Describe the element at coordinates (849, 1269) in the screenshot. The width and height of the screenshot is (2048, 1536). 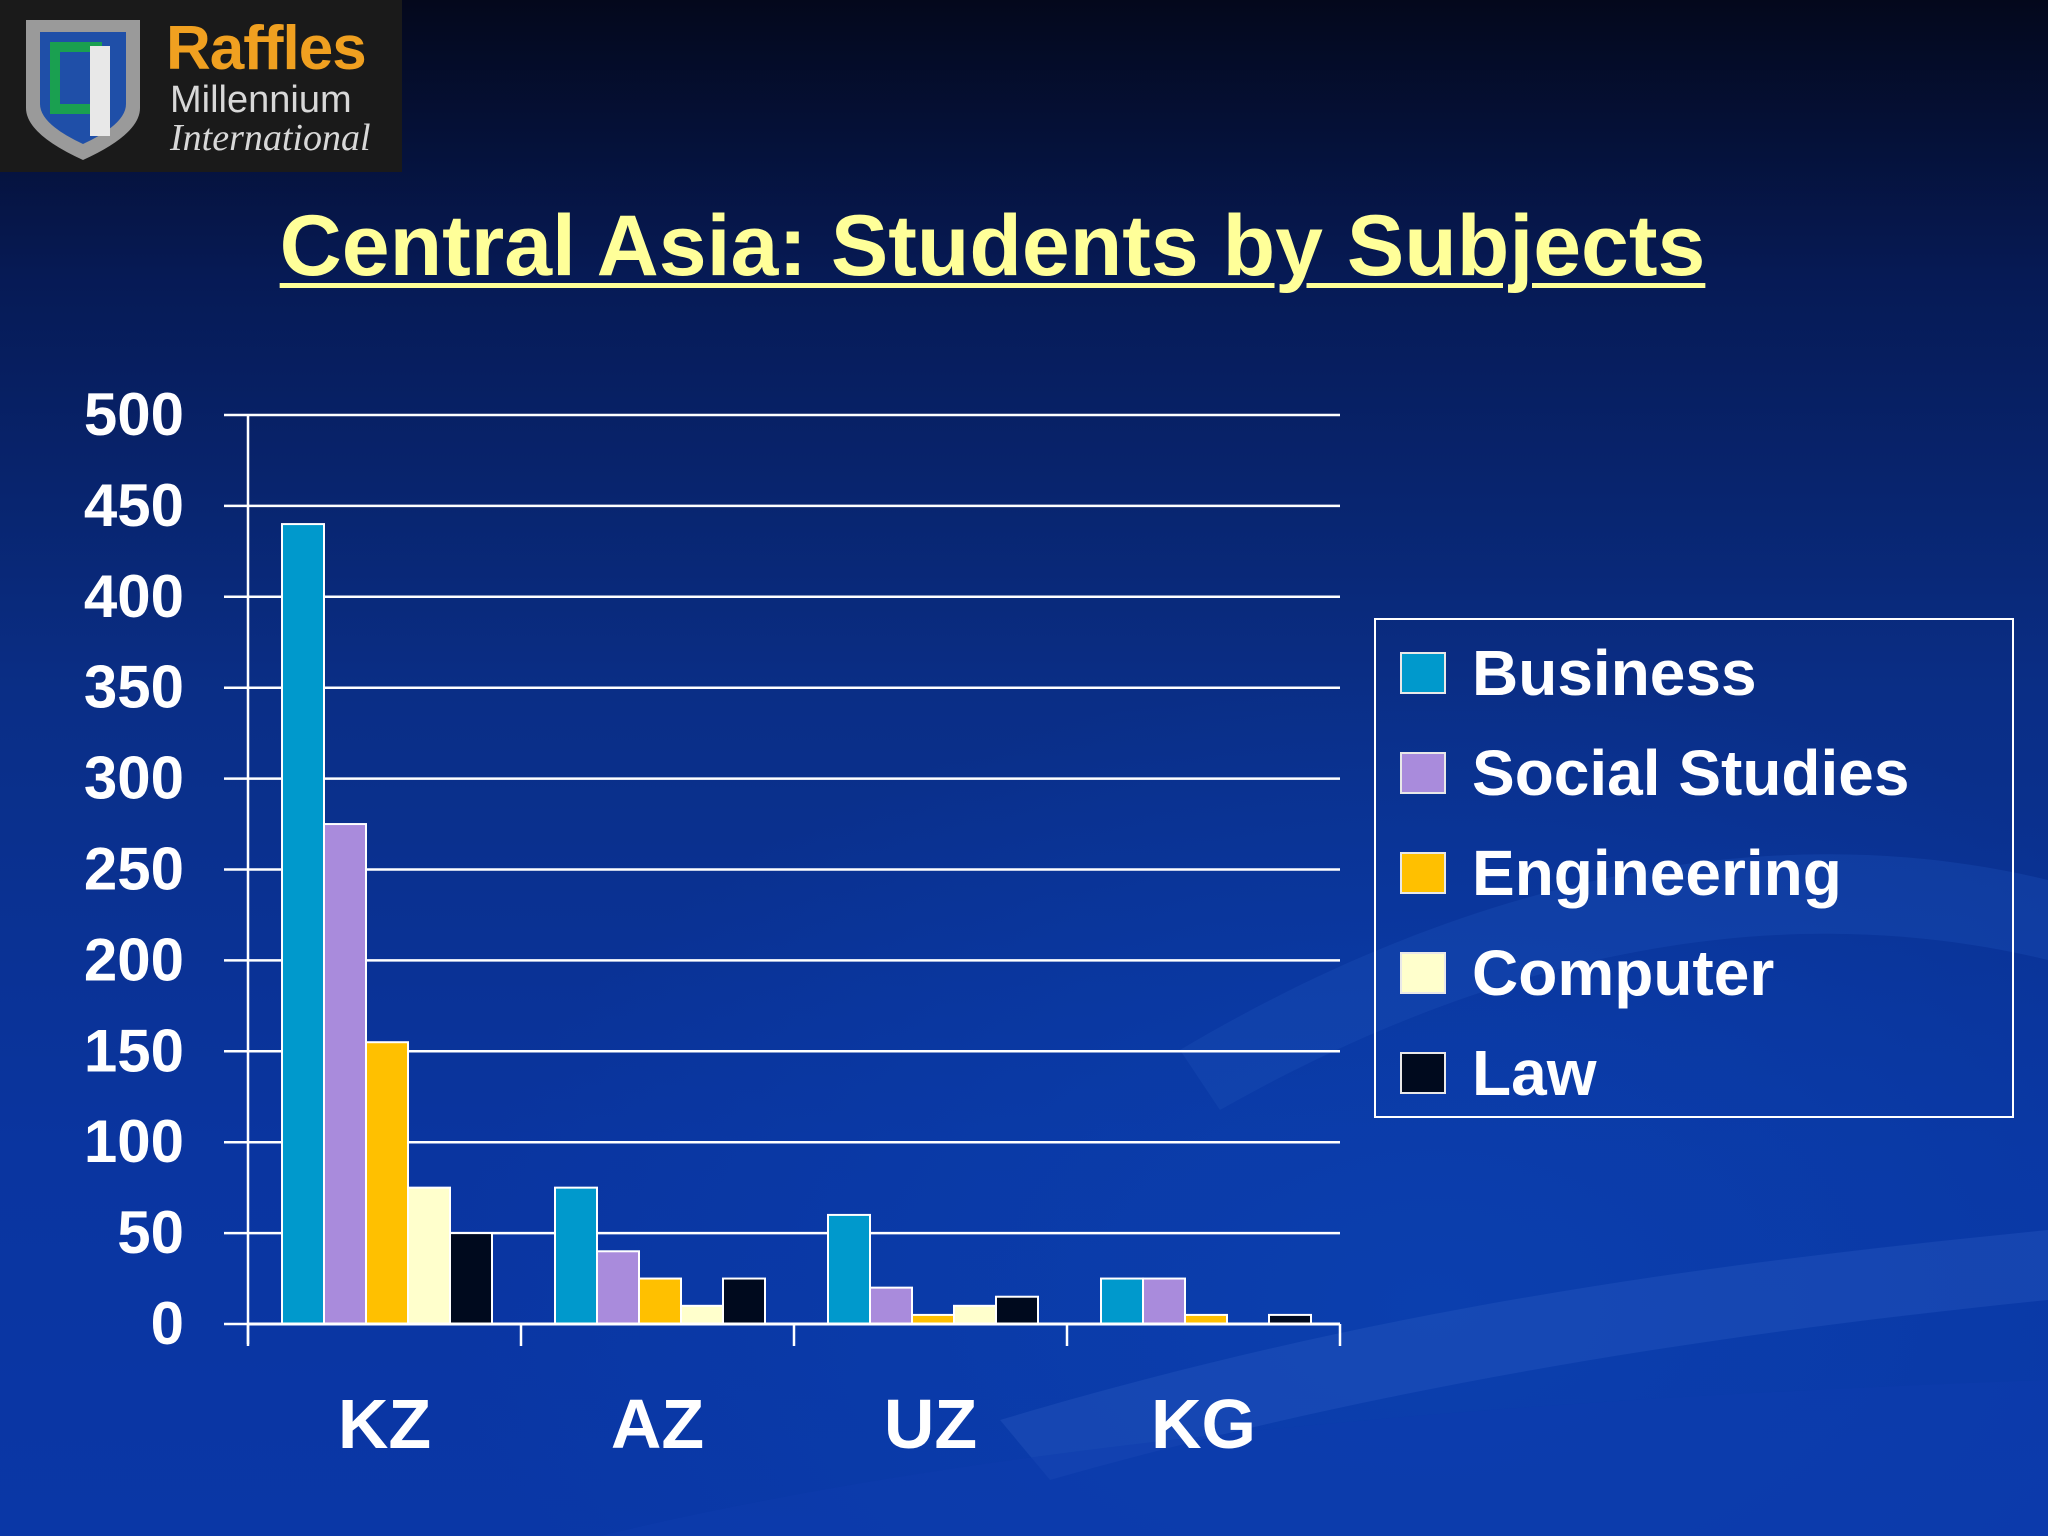
I see `bar-business-uz` at that location.